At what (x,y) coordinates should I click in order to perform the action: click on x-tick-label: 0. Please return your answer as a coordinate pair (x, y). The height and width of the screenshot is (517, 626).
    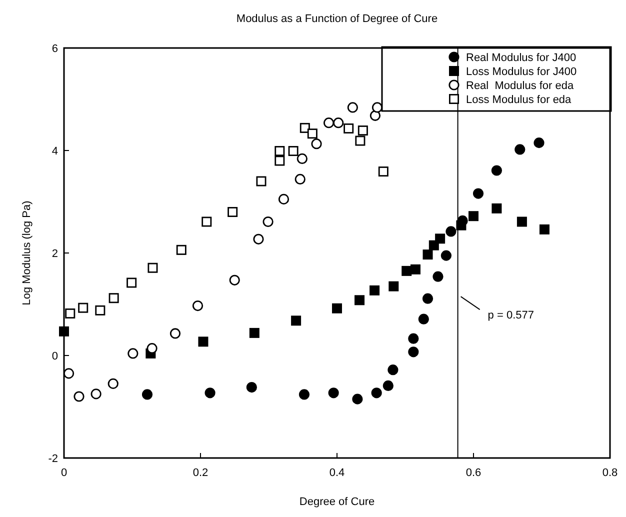
    Looking at the image, I should click on (64, 473).